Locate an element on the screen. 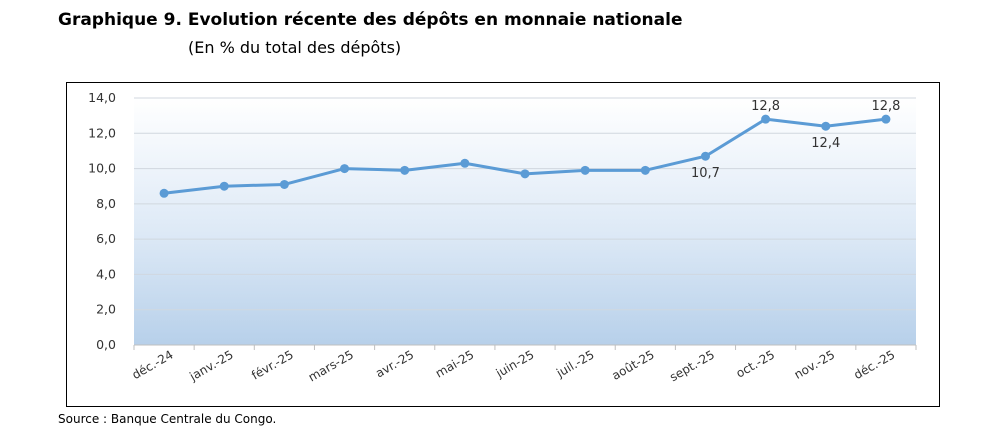 The height and width of the screenshot is (445, 1000). x-tick-label: déc.-24 is located at coordinates (153, 364).